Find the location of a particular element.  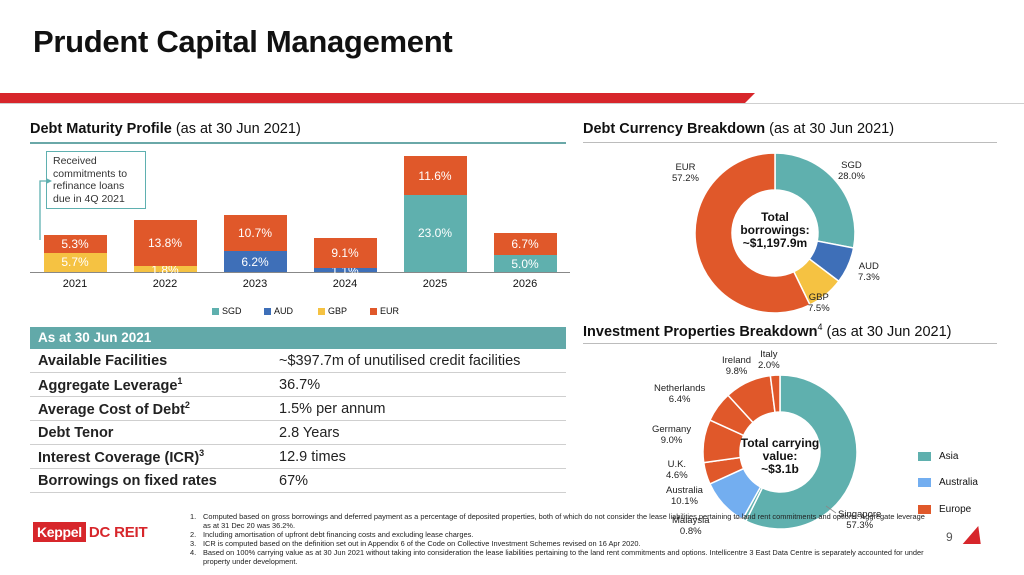

slice-label-value: 9.8% is located at coordinates (736, 371).